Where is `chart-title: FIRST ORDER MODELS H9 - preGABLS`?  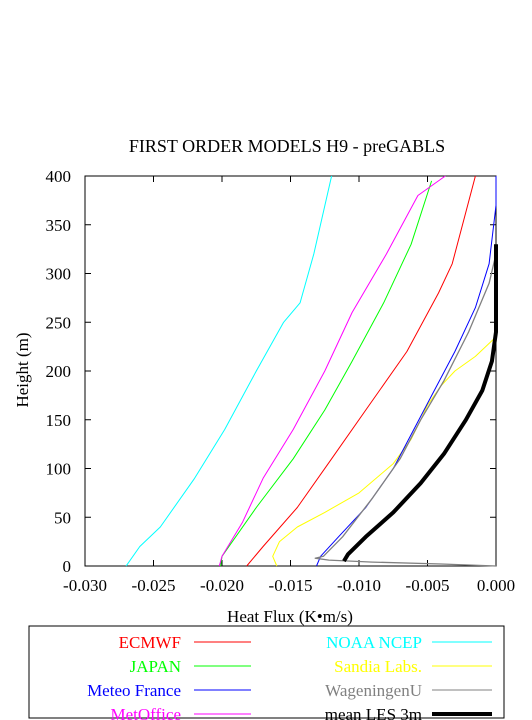
chart-title: FIRST ORDER MODELS H9 - preGABLS is located at coordinates (287, 146).